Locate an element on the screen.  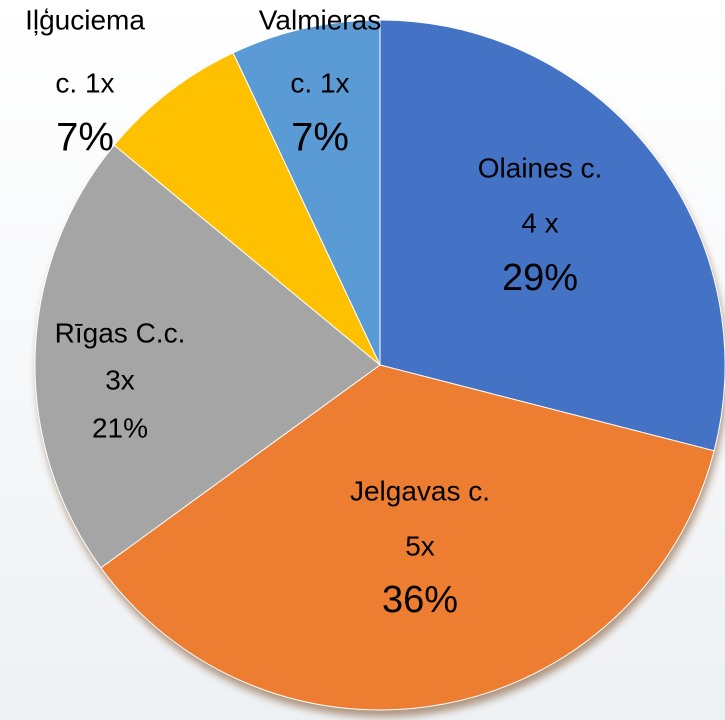
slice-count: 3x is located at coordinates (120, 379).